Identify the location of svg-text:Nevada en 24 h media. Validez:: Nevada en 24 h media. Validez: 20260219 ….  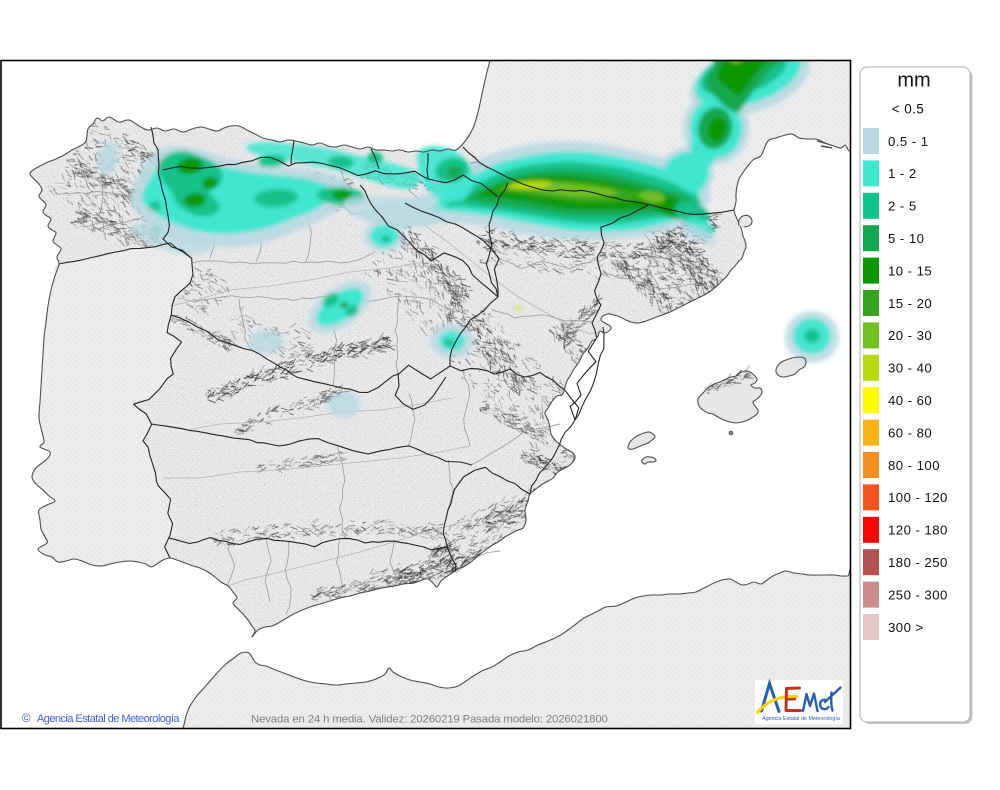
(429, 720).